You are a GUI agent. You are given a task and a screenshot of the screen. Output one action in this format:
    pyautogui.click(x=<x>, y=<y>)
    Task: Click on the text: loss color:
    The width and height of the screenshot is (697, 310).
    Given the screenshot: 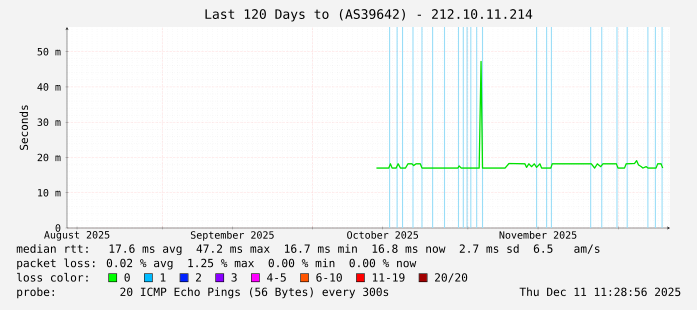 What is the action you would take?
    pyautogui.click(x=52, y=277)
    